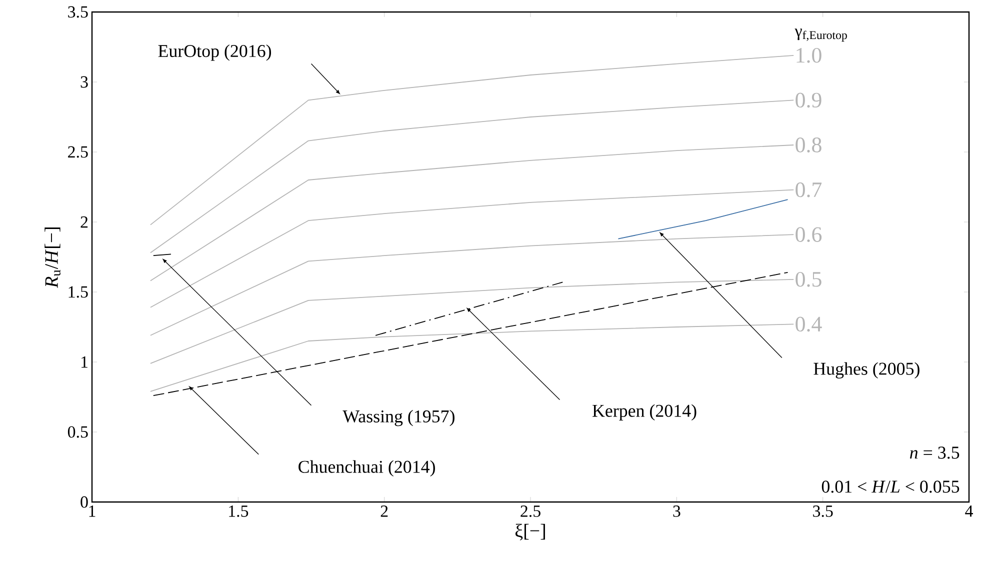 The height and width of the screenshot is (574, 981). Describe the element at coordinates (78, 12) in the screenshot. I see `y-tick-label: 3.5` at that location.